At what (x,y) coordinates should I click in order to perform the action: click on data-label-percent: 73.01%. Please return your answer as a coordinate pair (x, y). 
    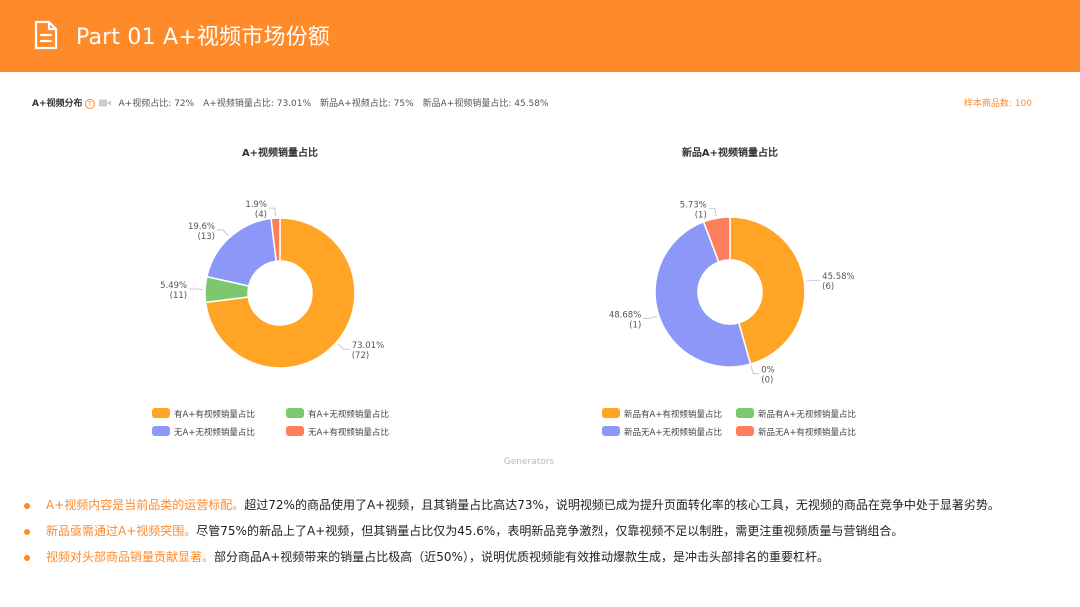
    Looking at the image, I should click on (368, 346).